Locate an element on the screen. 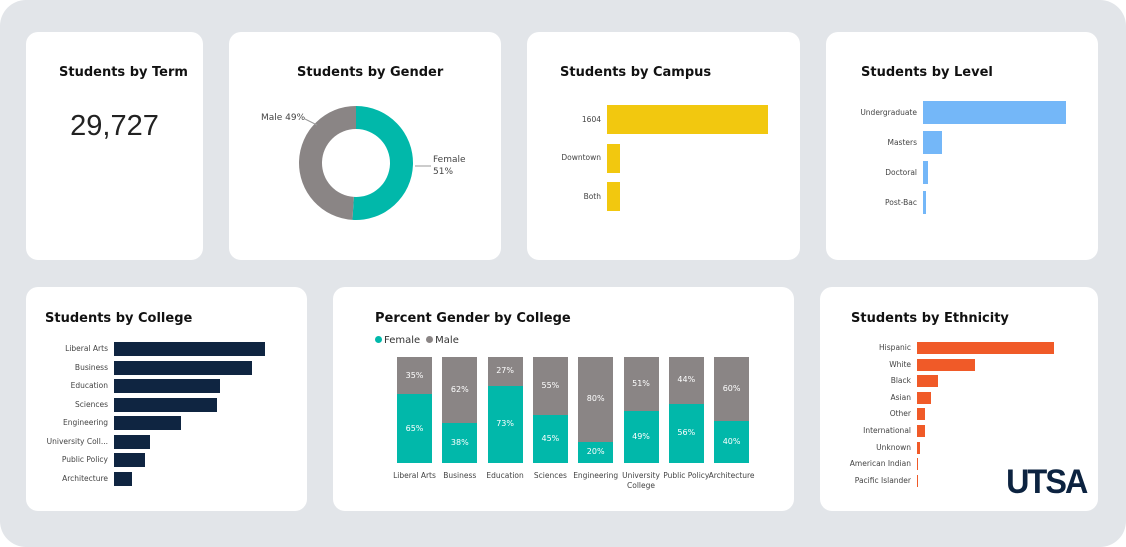 The width and height of the screenshot is (1126, 547). male-pct-label: 35% is located at coordinates (414, 375).